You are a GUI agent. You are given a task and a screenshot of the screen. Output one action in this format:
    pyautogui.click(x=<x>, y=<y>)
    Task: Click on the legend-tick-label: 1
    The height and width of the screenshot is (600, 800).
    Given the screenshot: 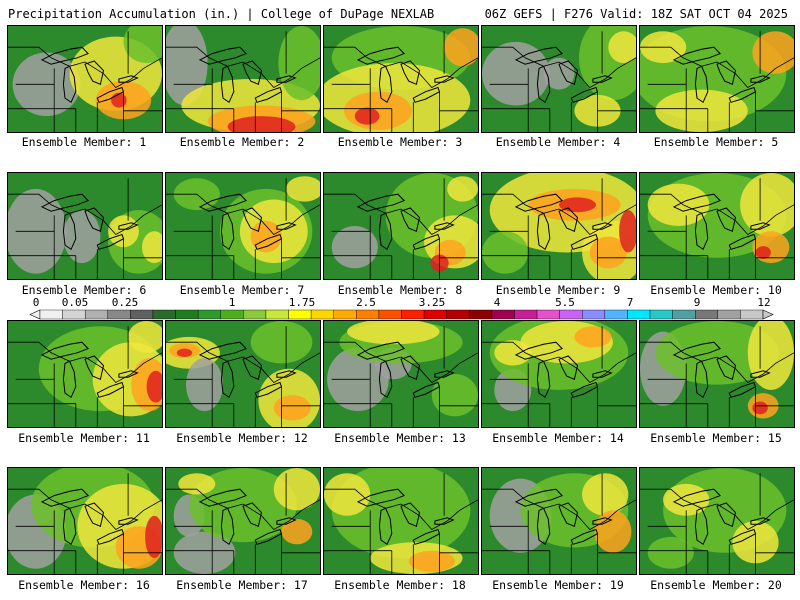 What is the action you would take?
    pyautogui.click(x=232, y=302)
    